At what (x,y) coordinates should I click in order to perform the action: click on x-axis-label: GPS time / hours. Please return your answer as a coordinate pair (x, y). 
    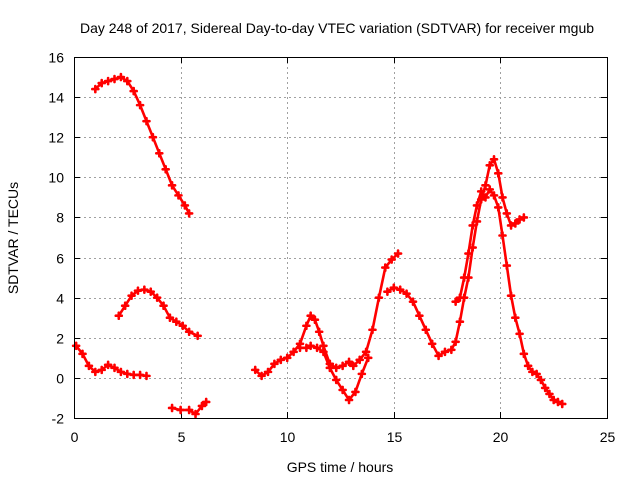
    Looking at the image, I should click on (340, 467).